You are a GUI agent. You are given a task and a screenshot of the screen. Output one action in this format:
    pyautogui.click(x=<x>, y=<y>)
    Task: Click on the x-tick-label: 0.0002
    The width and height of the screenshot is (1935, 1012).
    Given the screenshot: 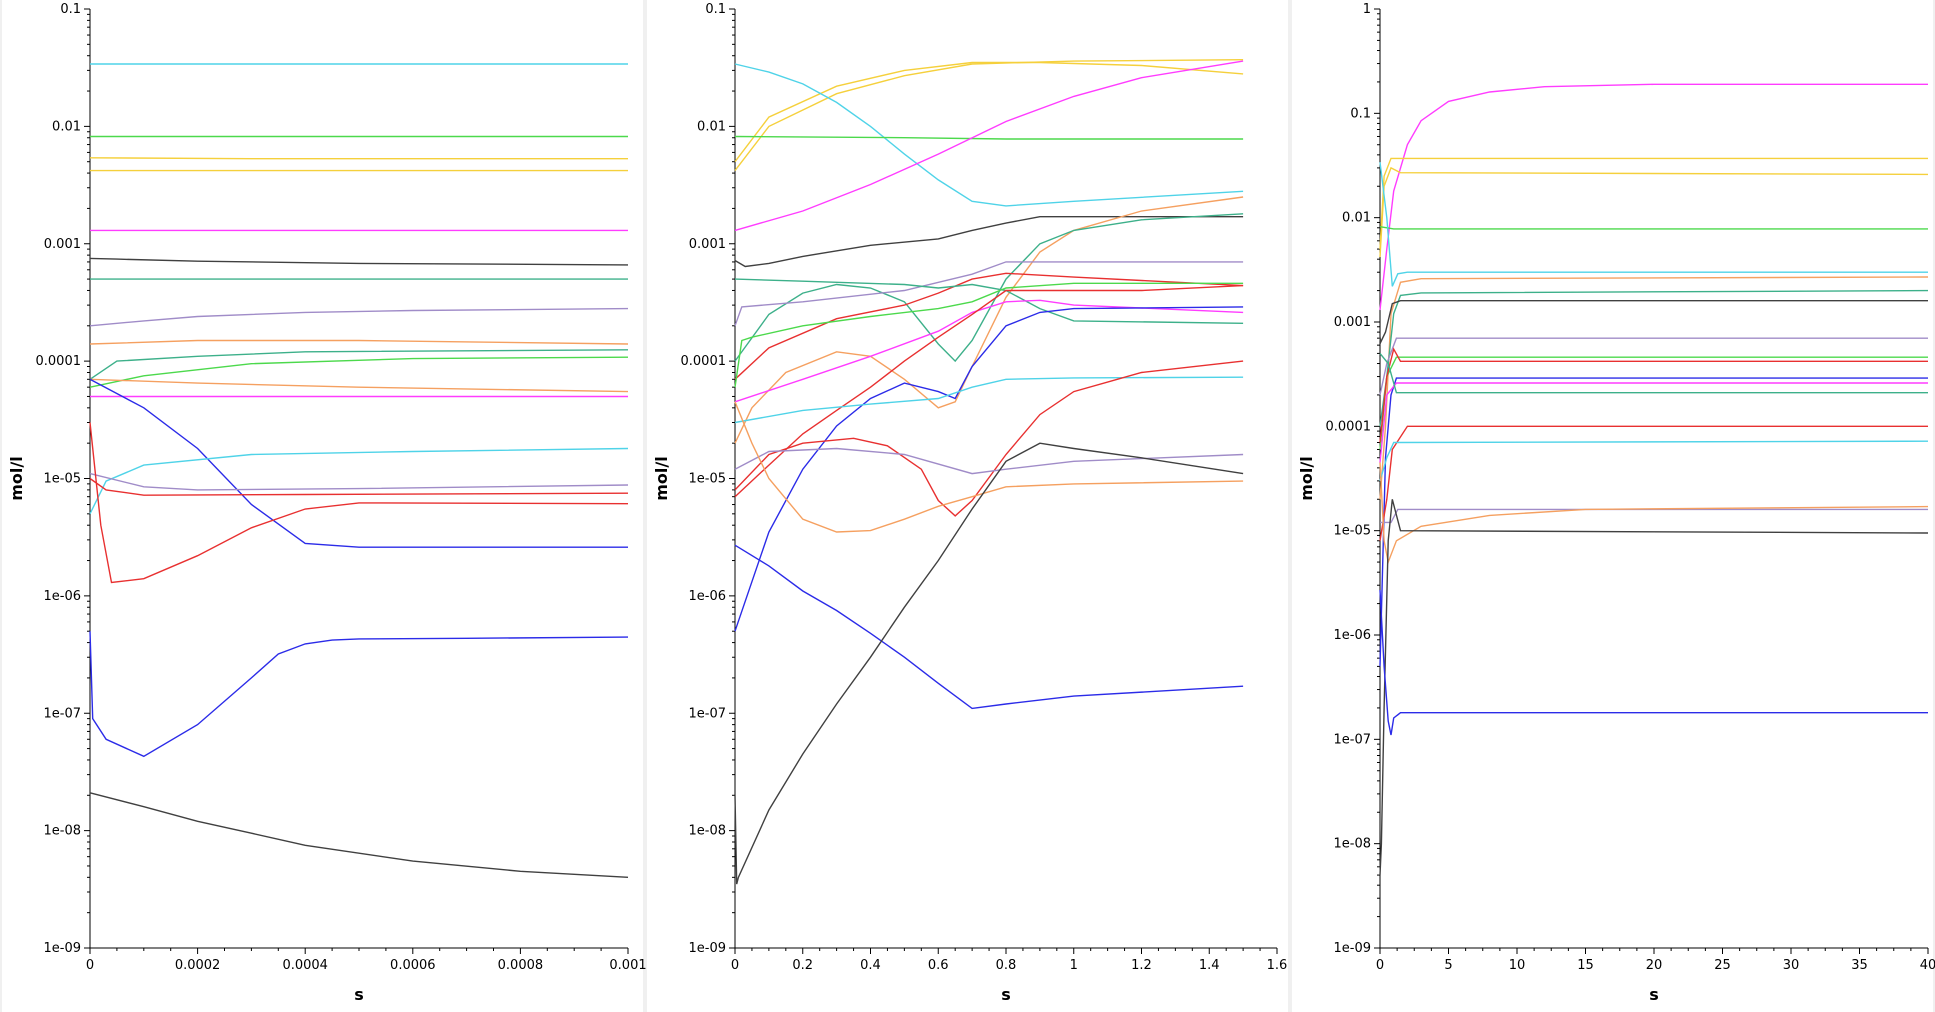 What is the action you would take?
    pyautogui.click(x=198, y=965)
    